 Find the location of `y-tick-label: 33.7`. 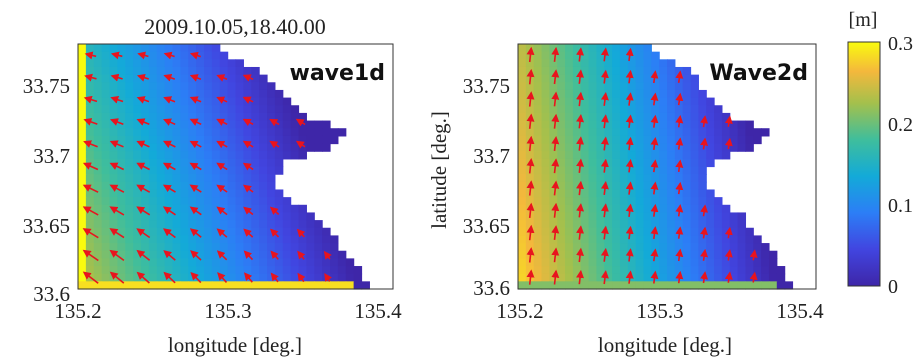

y-tick-label: 33.7 is located at coordinates (51, 156).